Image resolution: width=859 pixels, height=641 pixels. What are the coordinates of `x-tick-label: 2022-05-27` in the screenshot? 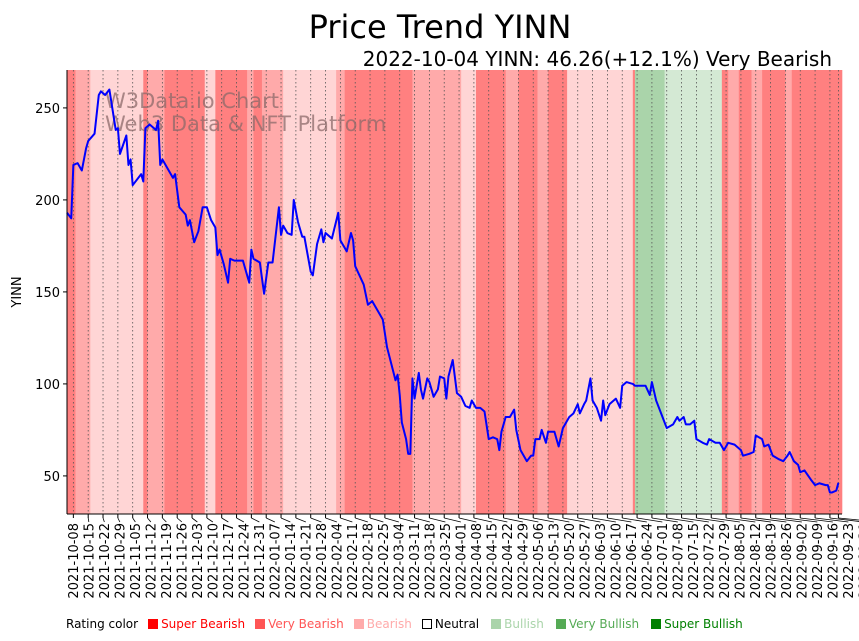 It's located at (585, 561).